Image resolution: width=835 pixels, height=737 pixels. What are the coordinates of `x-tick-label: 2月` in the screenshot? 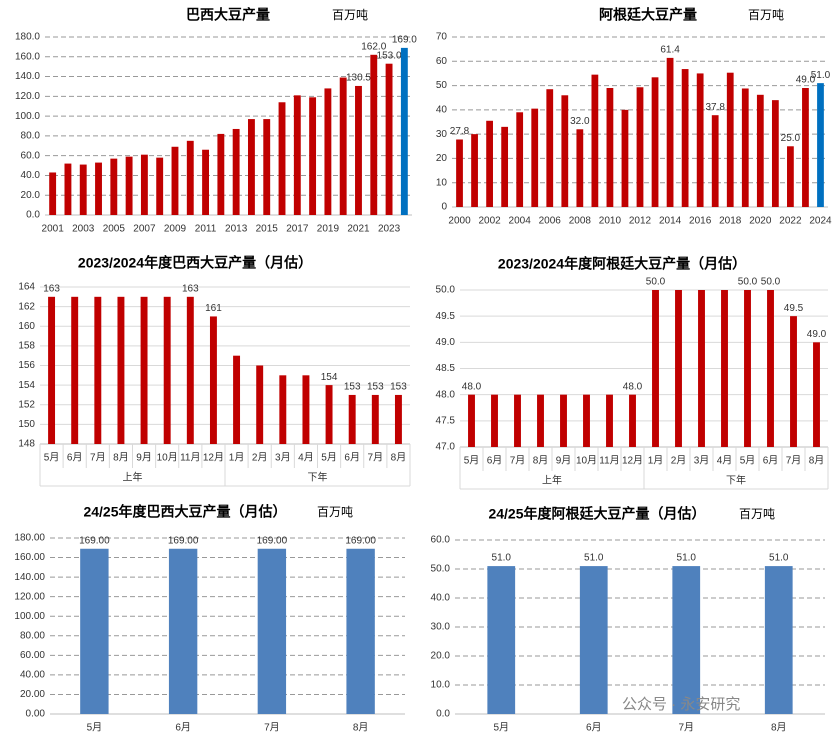 It's located at (260, 458).